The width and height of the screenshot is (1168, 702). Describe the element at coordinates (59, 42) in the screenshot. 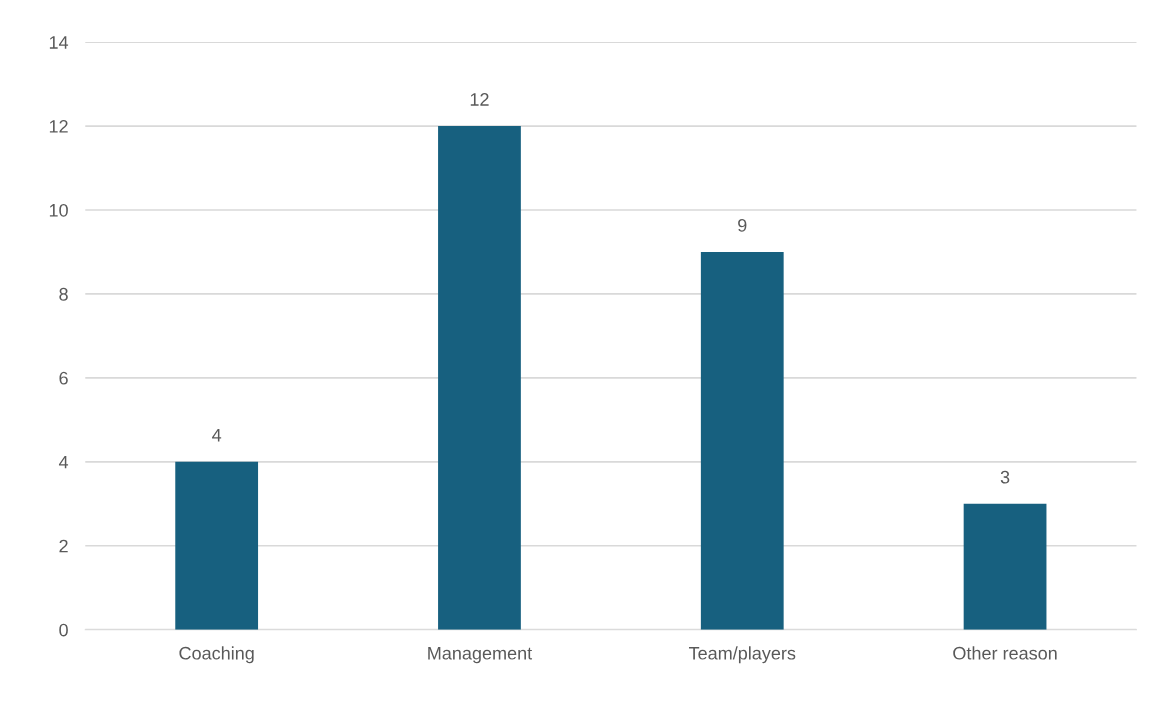

I see `y-tick-label: 14` at that location.